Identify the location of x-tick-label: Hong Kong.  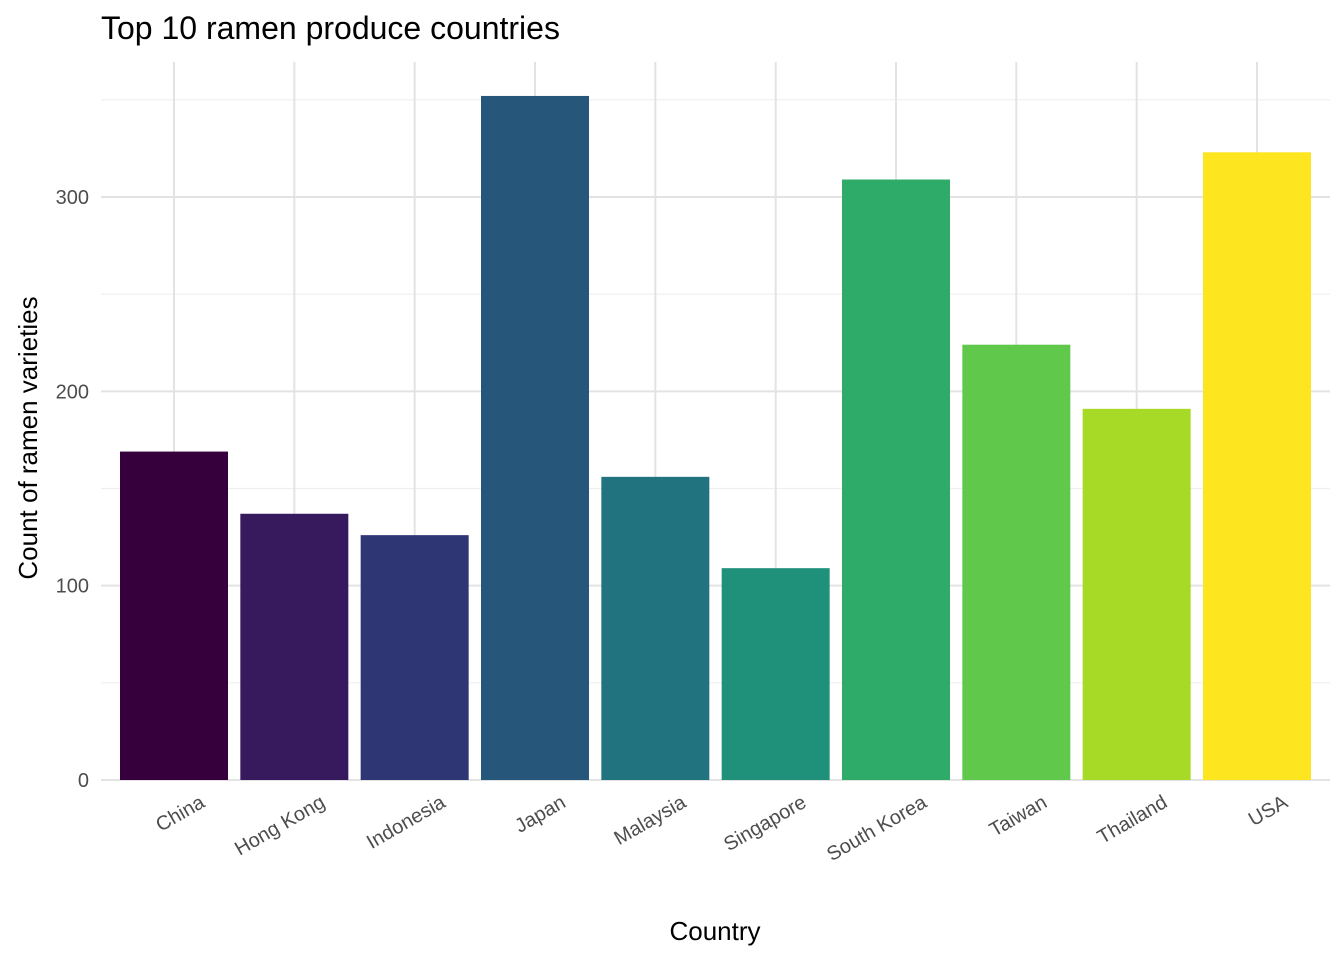
(280, 825).